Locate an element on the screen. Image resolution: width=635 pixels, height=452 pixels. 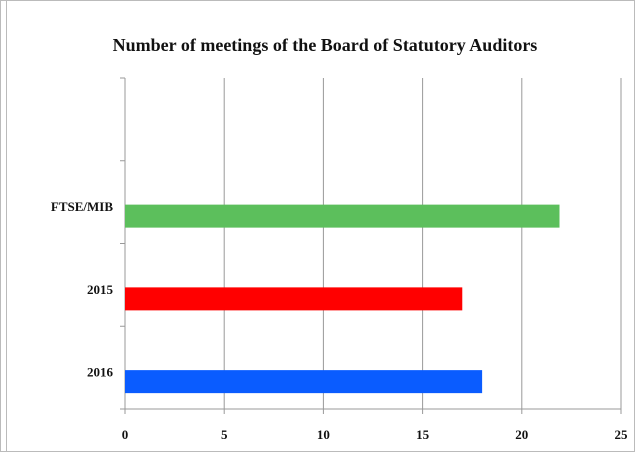
x-tick-label: 20 is located at coordinates (521, 434).